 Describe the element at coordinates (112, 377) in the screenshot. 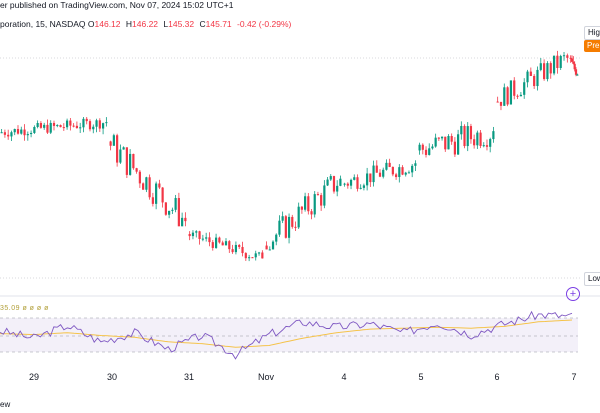

I see `x-tick-label: 30` at that location.